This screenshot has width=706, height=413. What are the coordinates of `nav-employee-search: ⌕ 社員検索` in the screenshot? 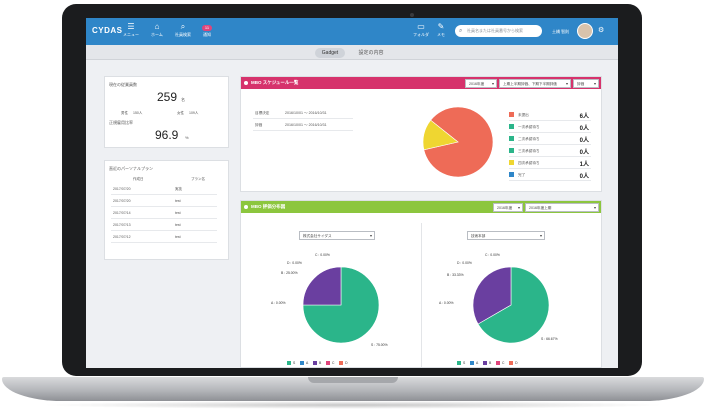 It's located at (183, 29).